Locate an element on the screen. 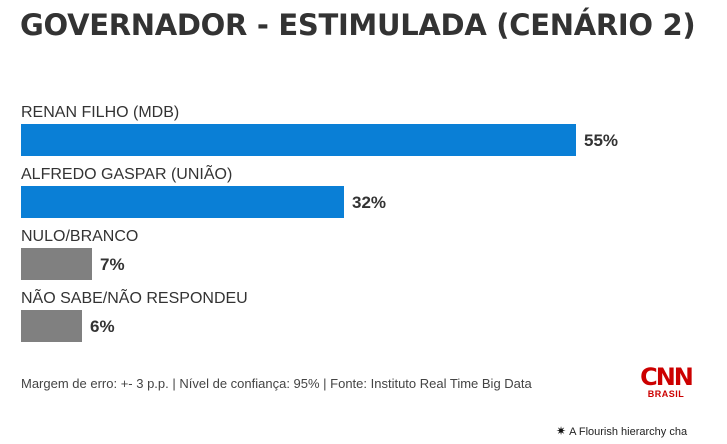 This screenshot has width=727, height=444. logo-main-text: CNN is located at coordinates (667, 377).